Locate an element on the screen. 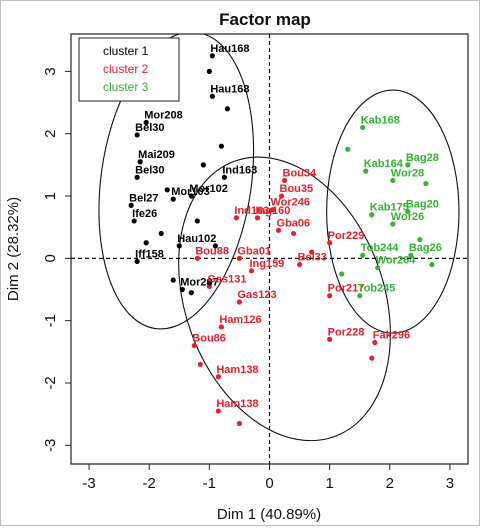 The height and width of the screenshot is (530, 480). y-tick-label: 1 is located at coordinates (50, 196).